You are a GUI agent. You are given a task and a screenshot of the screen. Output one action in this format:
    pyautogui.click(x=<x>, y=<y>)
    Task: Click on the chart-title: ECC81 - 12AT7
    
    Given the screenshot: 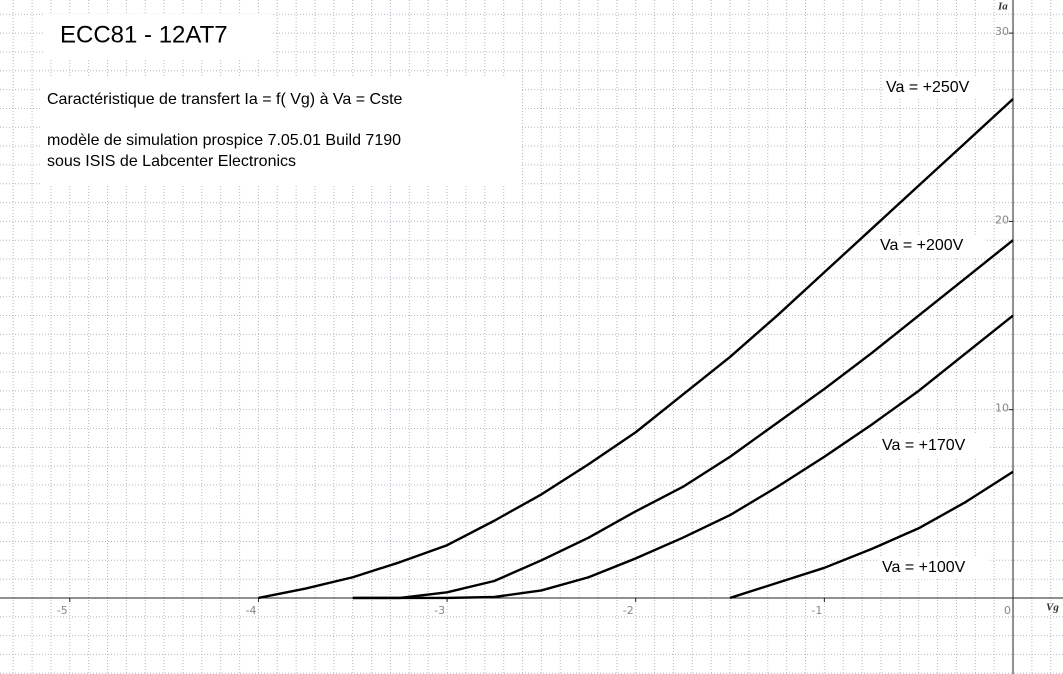 What is the action you would take?
    pyautogui.click(x=144, y=34)
    